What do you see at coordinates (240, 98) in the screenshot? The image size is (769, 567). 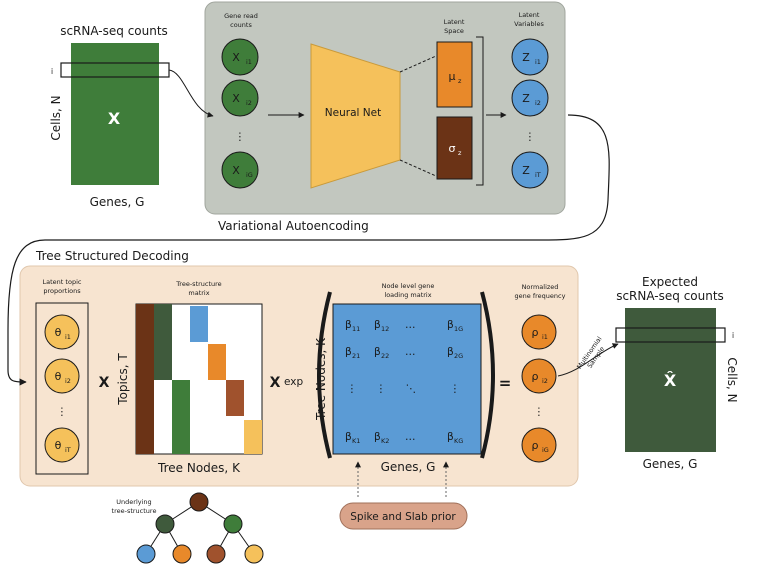 I see `input-node` at bounding box center [240, 98].